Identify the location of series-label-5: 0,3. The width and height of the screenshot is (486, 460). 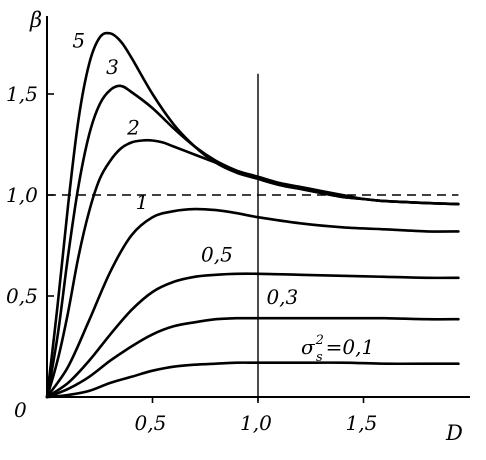
(282, 297).